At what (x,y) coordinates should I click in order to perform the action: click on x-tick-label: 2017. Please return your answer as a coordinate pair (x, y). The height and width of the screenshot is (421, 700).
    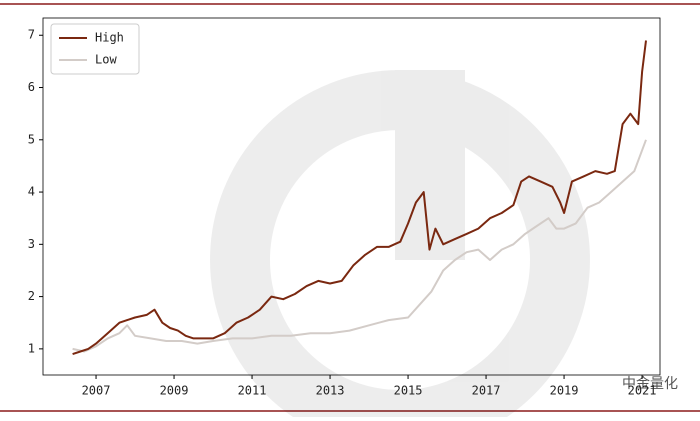
    Looking at the image, I should click on (486, 391).